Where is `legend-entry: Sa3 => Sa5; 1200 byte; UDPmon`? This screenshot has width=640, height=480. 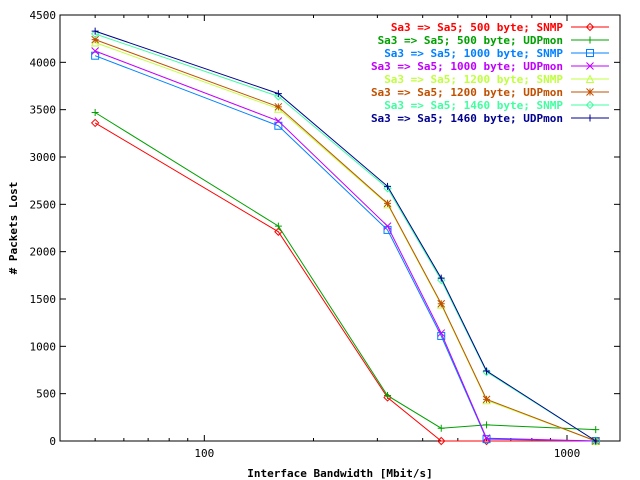
legend-entry: Sa3 => Sa5; 1200 byte; UDPmon is located at coordinates (490, 92).